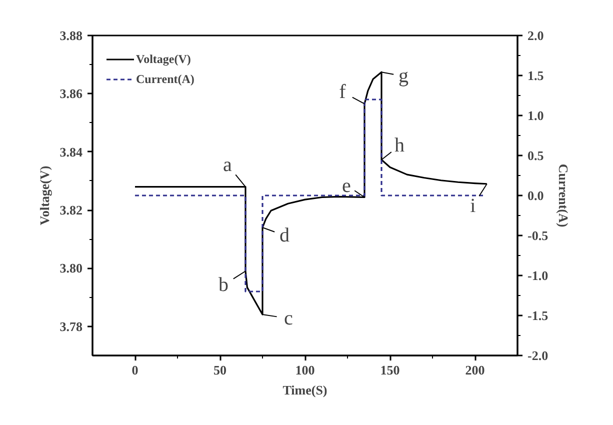 Image resolution: width=613 pixels, height=425 pixels. Describe the element at coordinates (473, 205) in the screenshot. I see `annotation: i` at that location.